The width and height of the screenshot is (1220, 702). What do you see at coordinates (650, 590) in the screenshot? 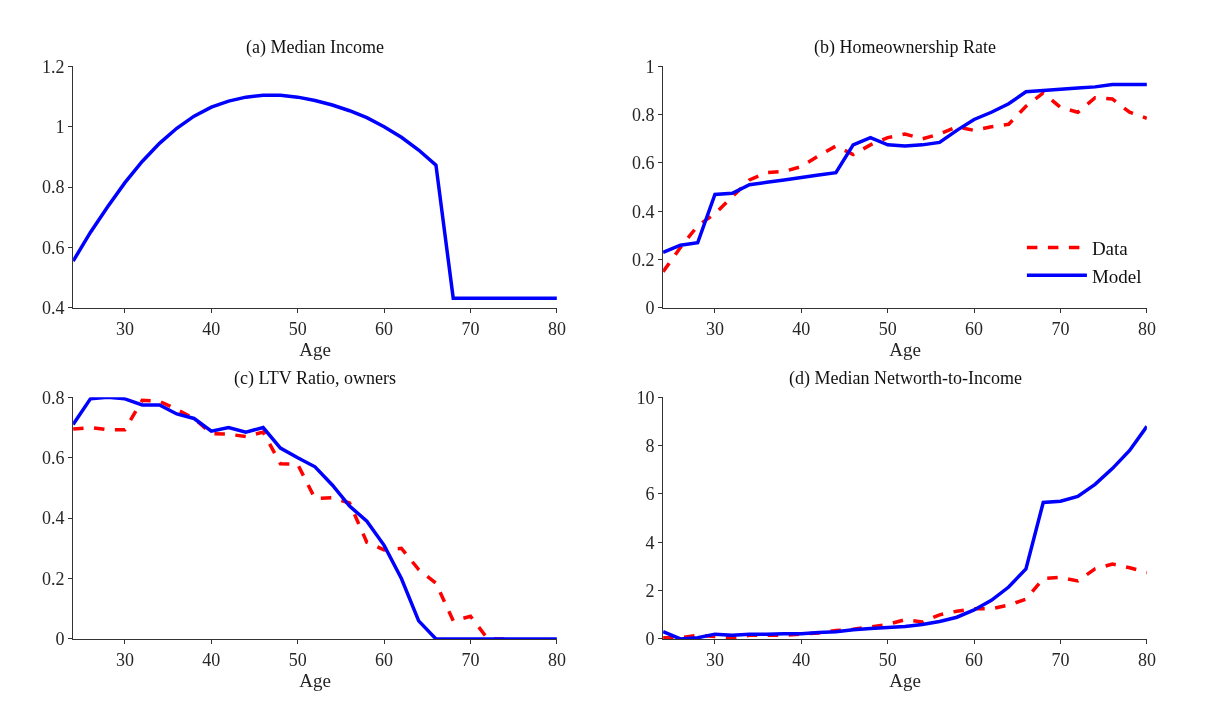
I see `y-tick-label: 2` at bounding box center [650, 590].